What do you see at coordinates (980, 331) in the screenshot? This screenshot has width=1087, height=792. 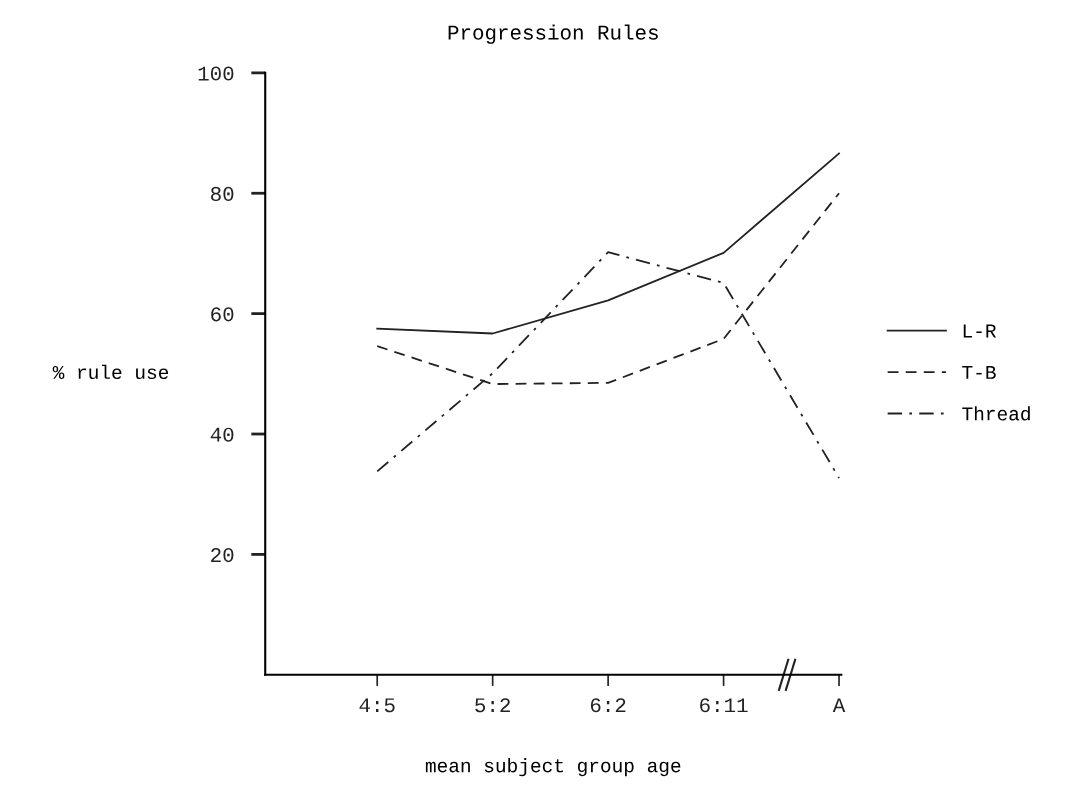 I see `legend-label: L-R` at bounding box center [980, 331].